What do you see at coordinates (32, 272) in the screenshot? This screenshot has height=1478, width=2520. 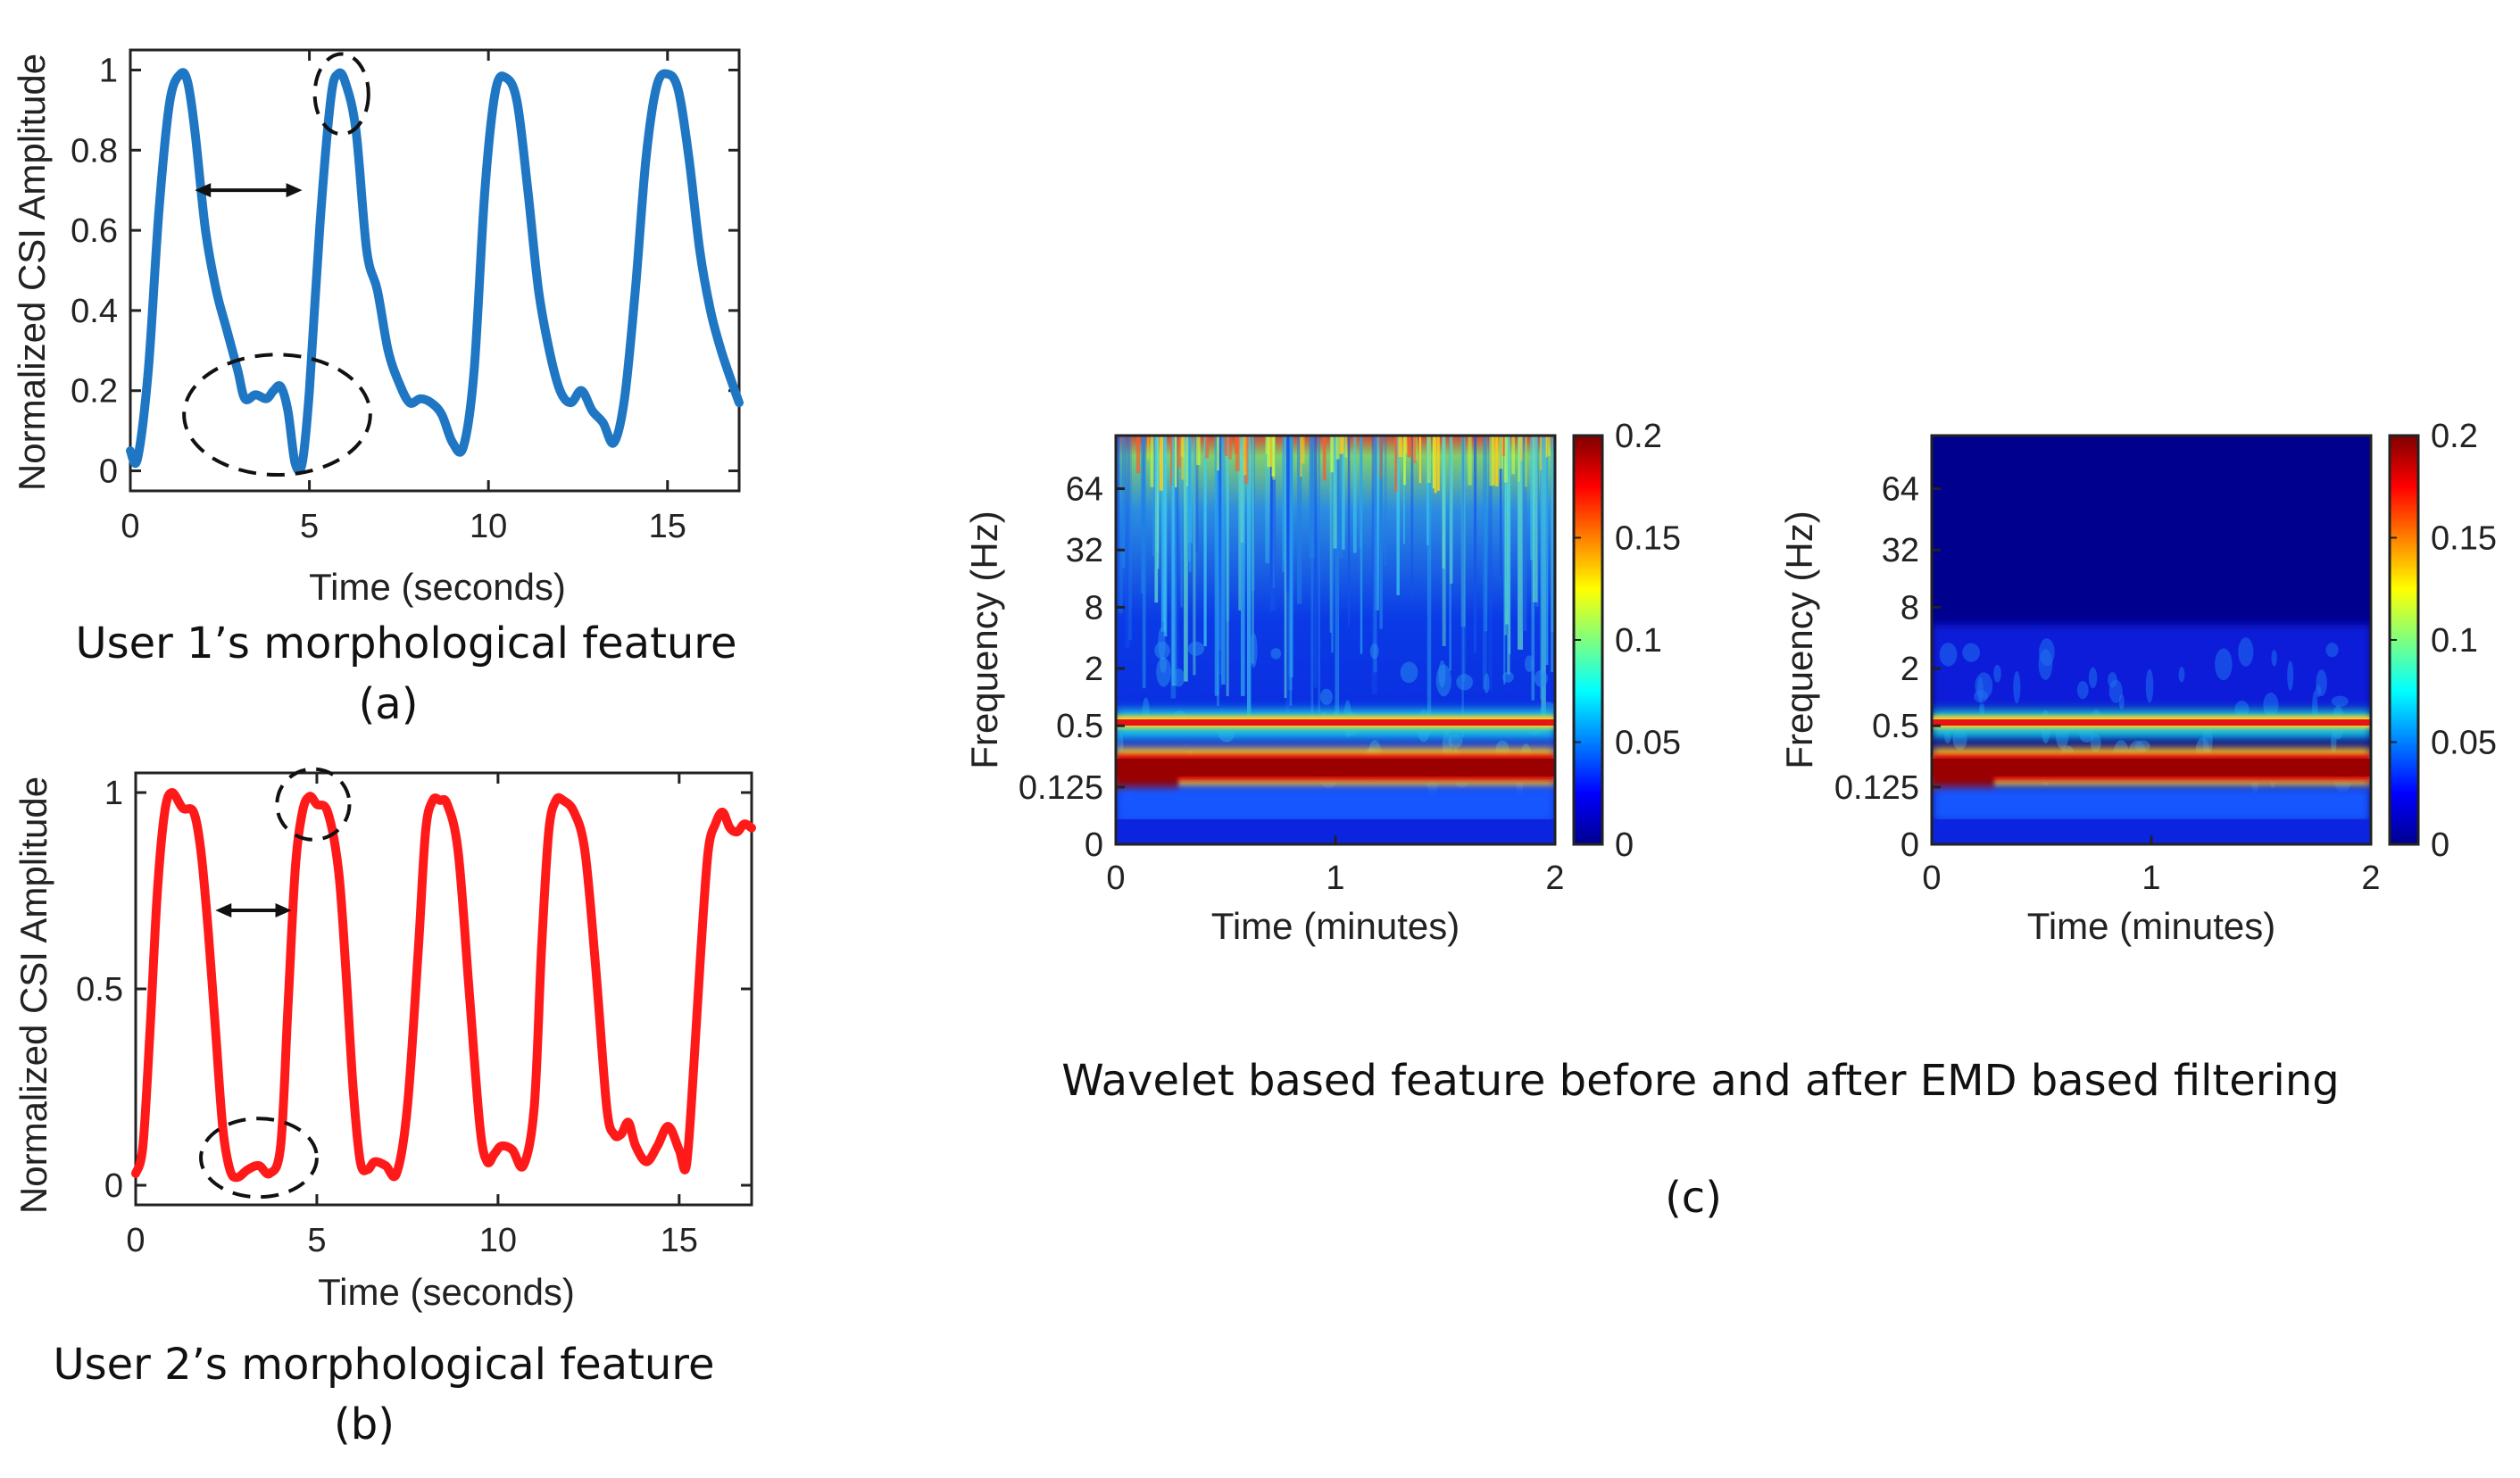 I see `panel-a-ylabel: Normalized CSI Amplitude` at bounding box center [32, 272].